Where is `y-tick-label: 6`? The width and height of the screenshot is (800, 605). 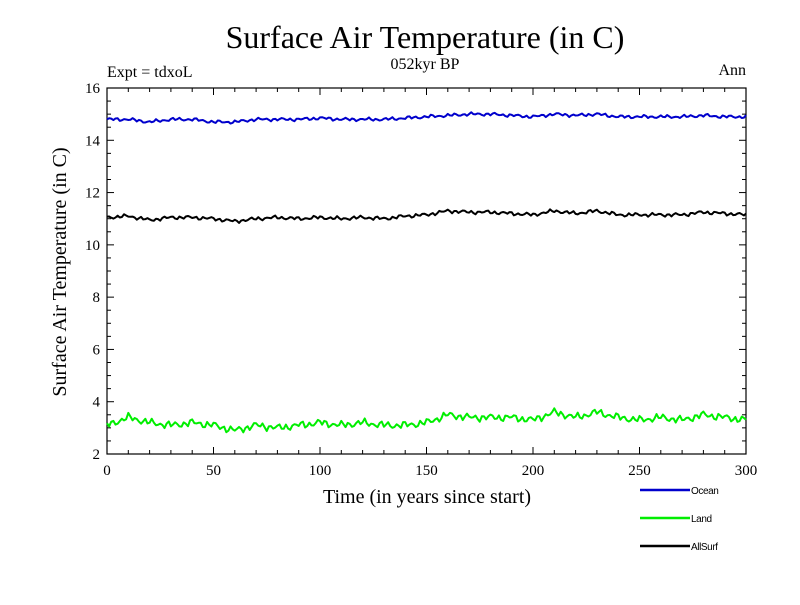 y-tick-label: 6 is located at coordinates (97, 350).